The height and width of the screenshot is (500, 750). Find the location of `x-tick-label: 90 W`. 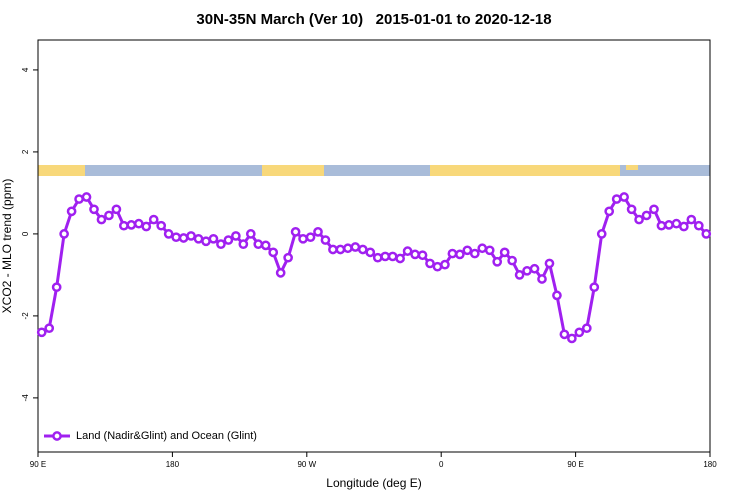

x-tick-label: 90 W is located at coordinates (306, 464).